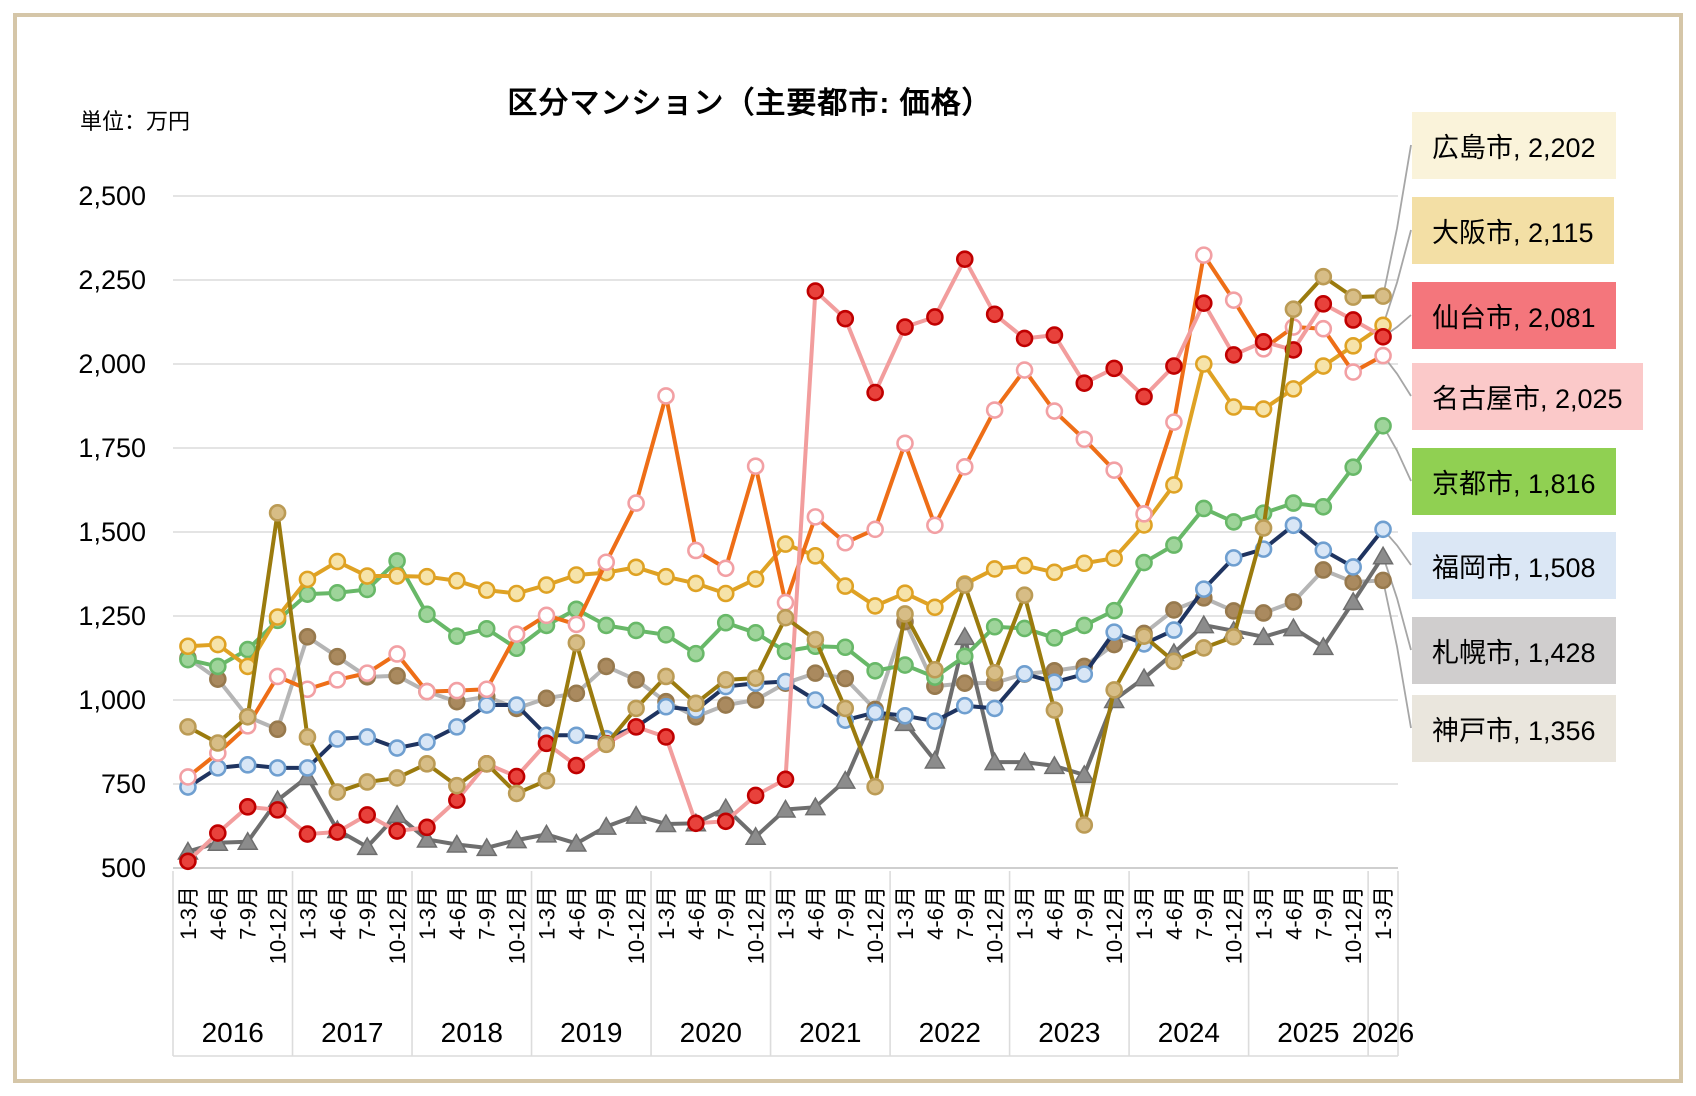 This screenshot has height=1096, width=1696. I want to click on x-axis-year-label: 2018, so click(472, 1032).